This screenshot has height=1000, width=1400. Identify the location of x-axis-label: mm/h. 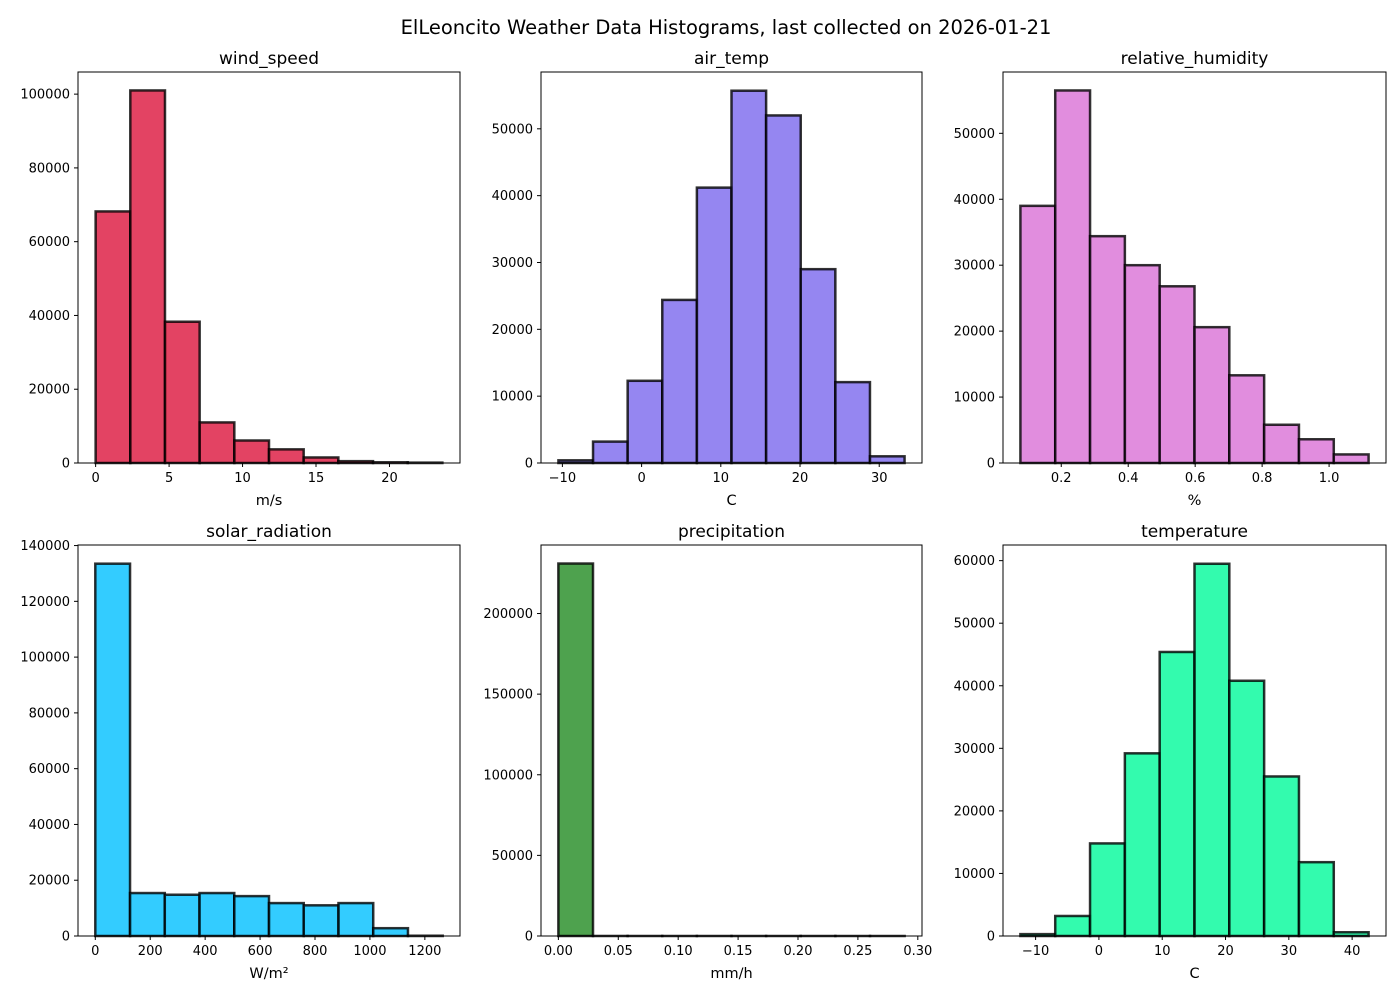
(731, 974).